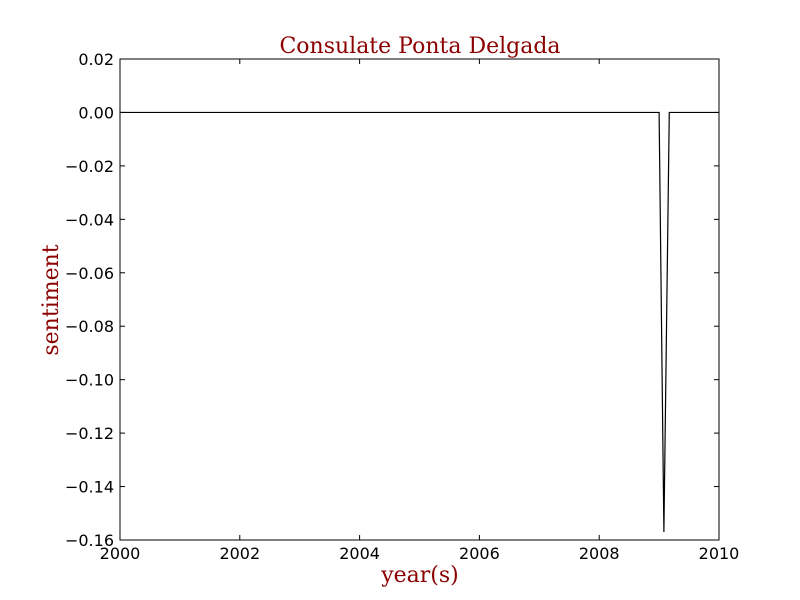 The width and height of the screenshot is (800, 600). Describe the element at coordinates (479, 553) in the screenshot. I see `x-tick-label: 2006` at that location.